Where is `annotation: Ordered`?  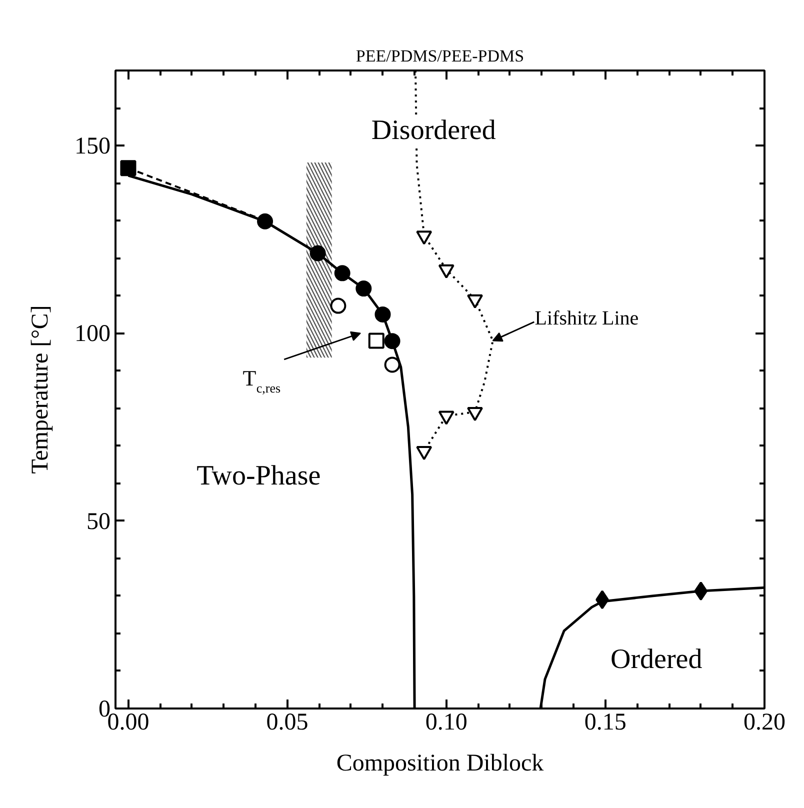
annotation: Ordered is located at coordinates (656, 660).